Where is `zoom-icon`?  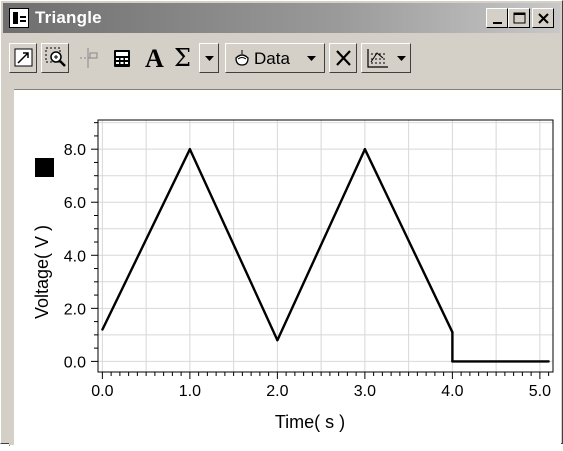
zoom-icon is located at coordinates (55, 57).